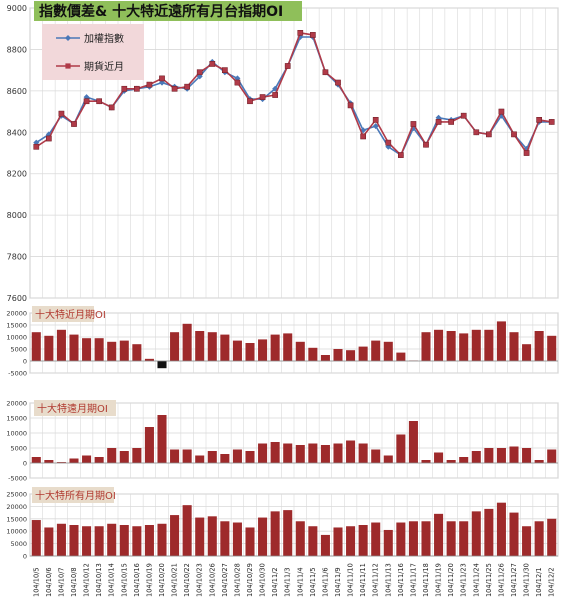  I want to click on x-tick-label: 104/11/20, so click(451, 580).